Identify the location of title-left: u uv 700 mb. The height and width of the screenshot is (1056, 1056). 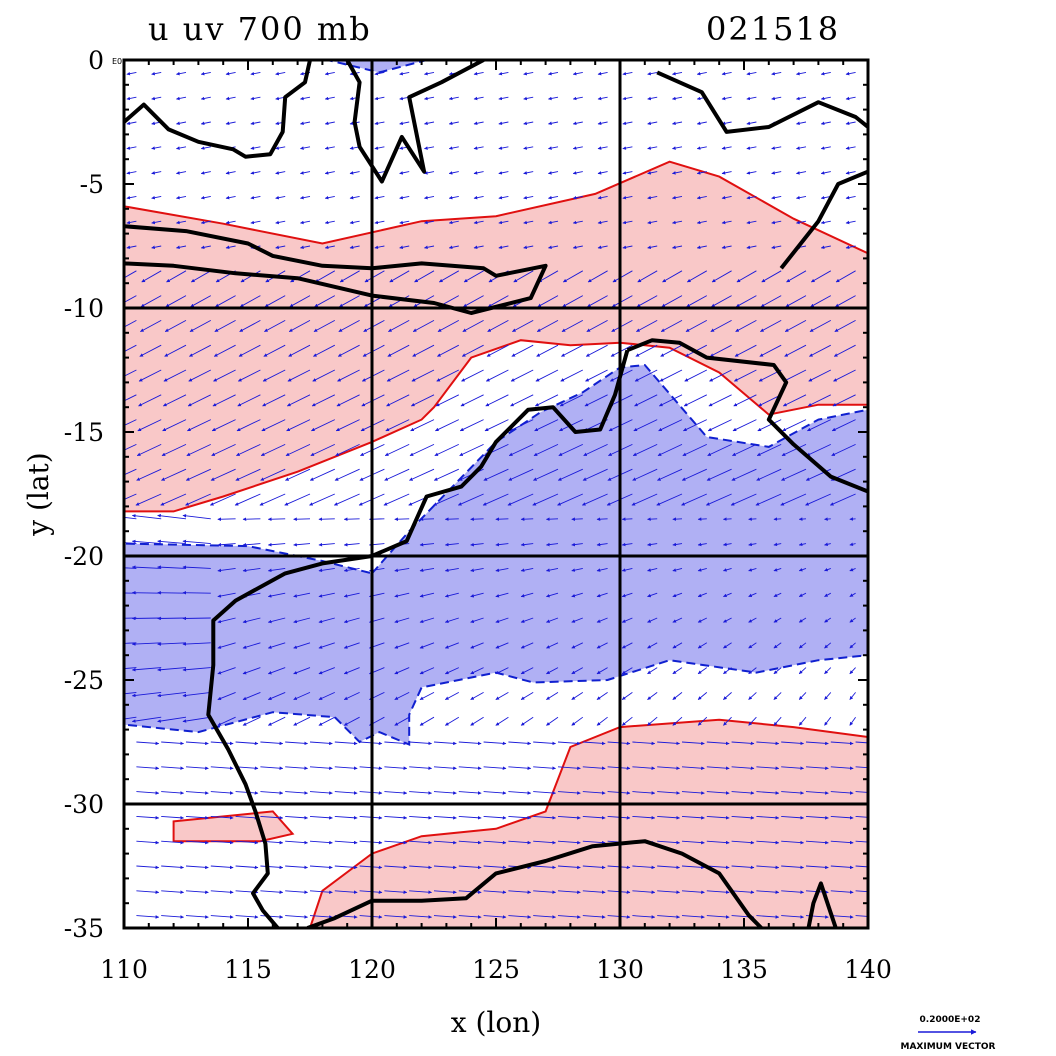
(260, 29).